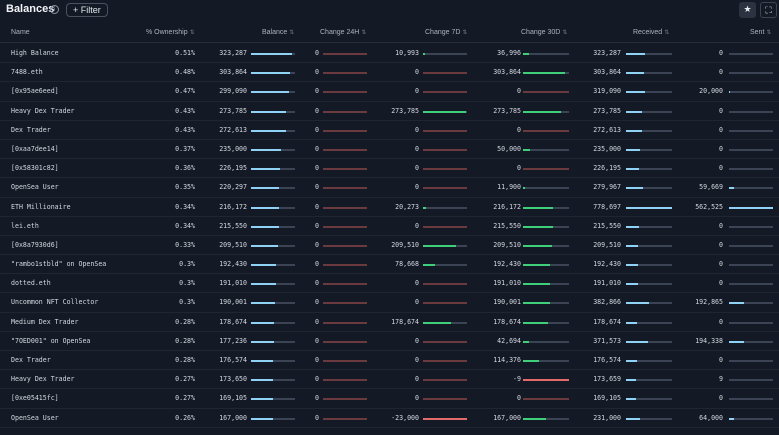  I want to click on holder-name: ETH Millionaire, so click(41, 206).